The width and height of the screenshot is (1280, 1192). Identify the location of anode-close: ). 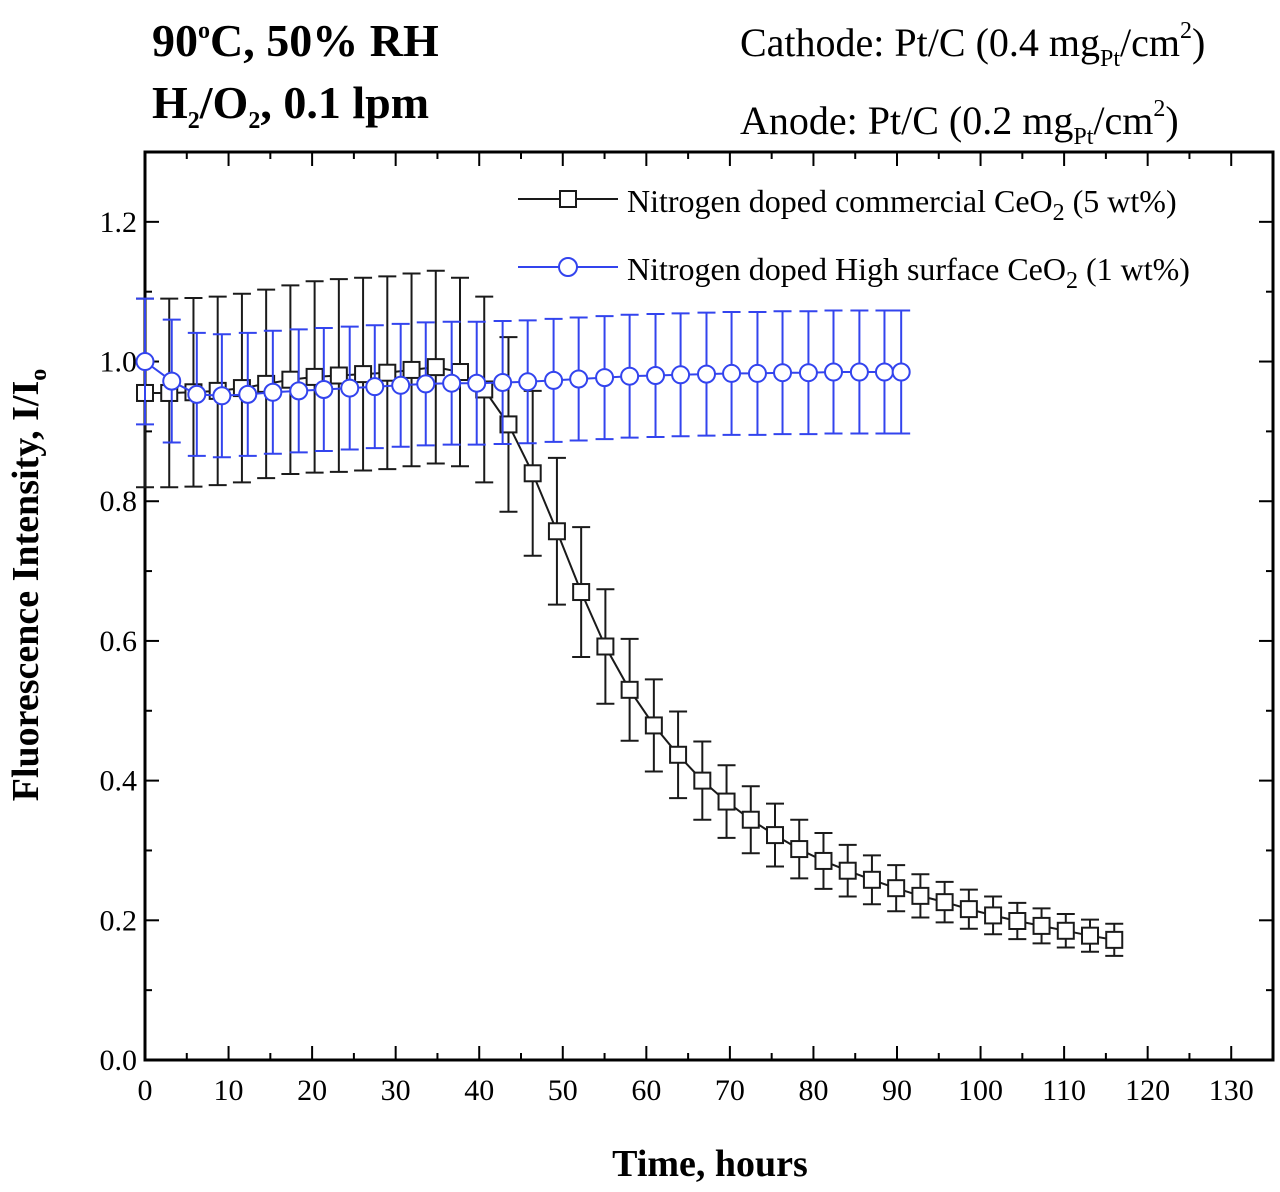
(1171, 120).